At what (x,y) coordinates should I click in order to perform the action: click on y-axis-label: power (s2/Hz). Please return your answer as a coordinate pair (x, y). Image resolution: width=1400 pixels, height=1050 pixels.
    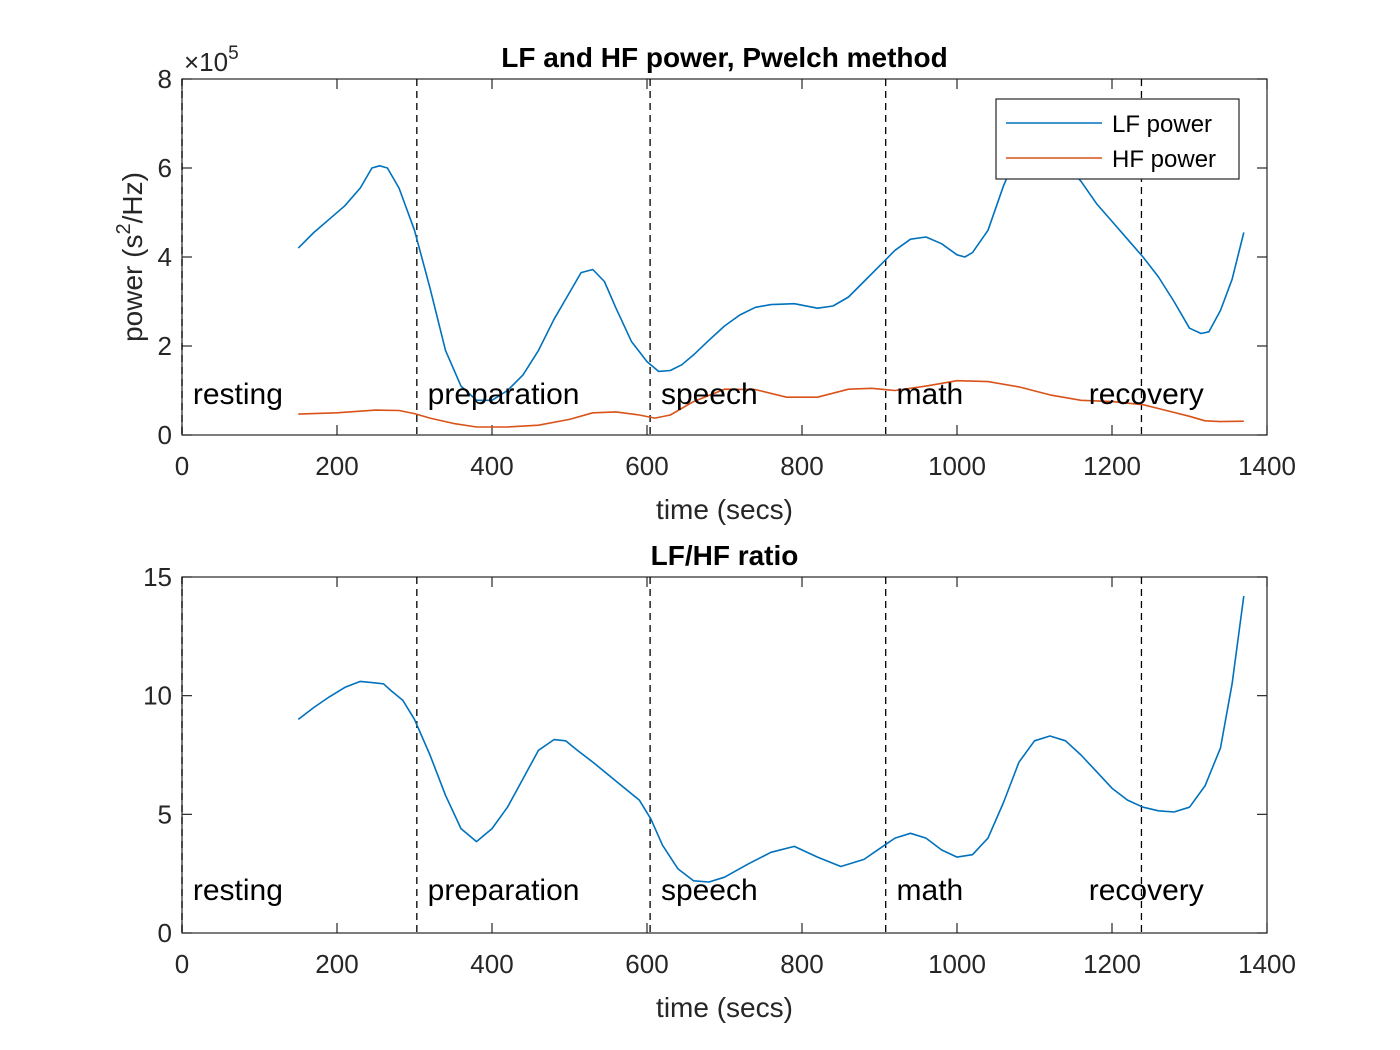
    Looking at the image, I should click on (130, 257).